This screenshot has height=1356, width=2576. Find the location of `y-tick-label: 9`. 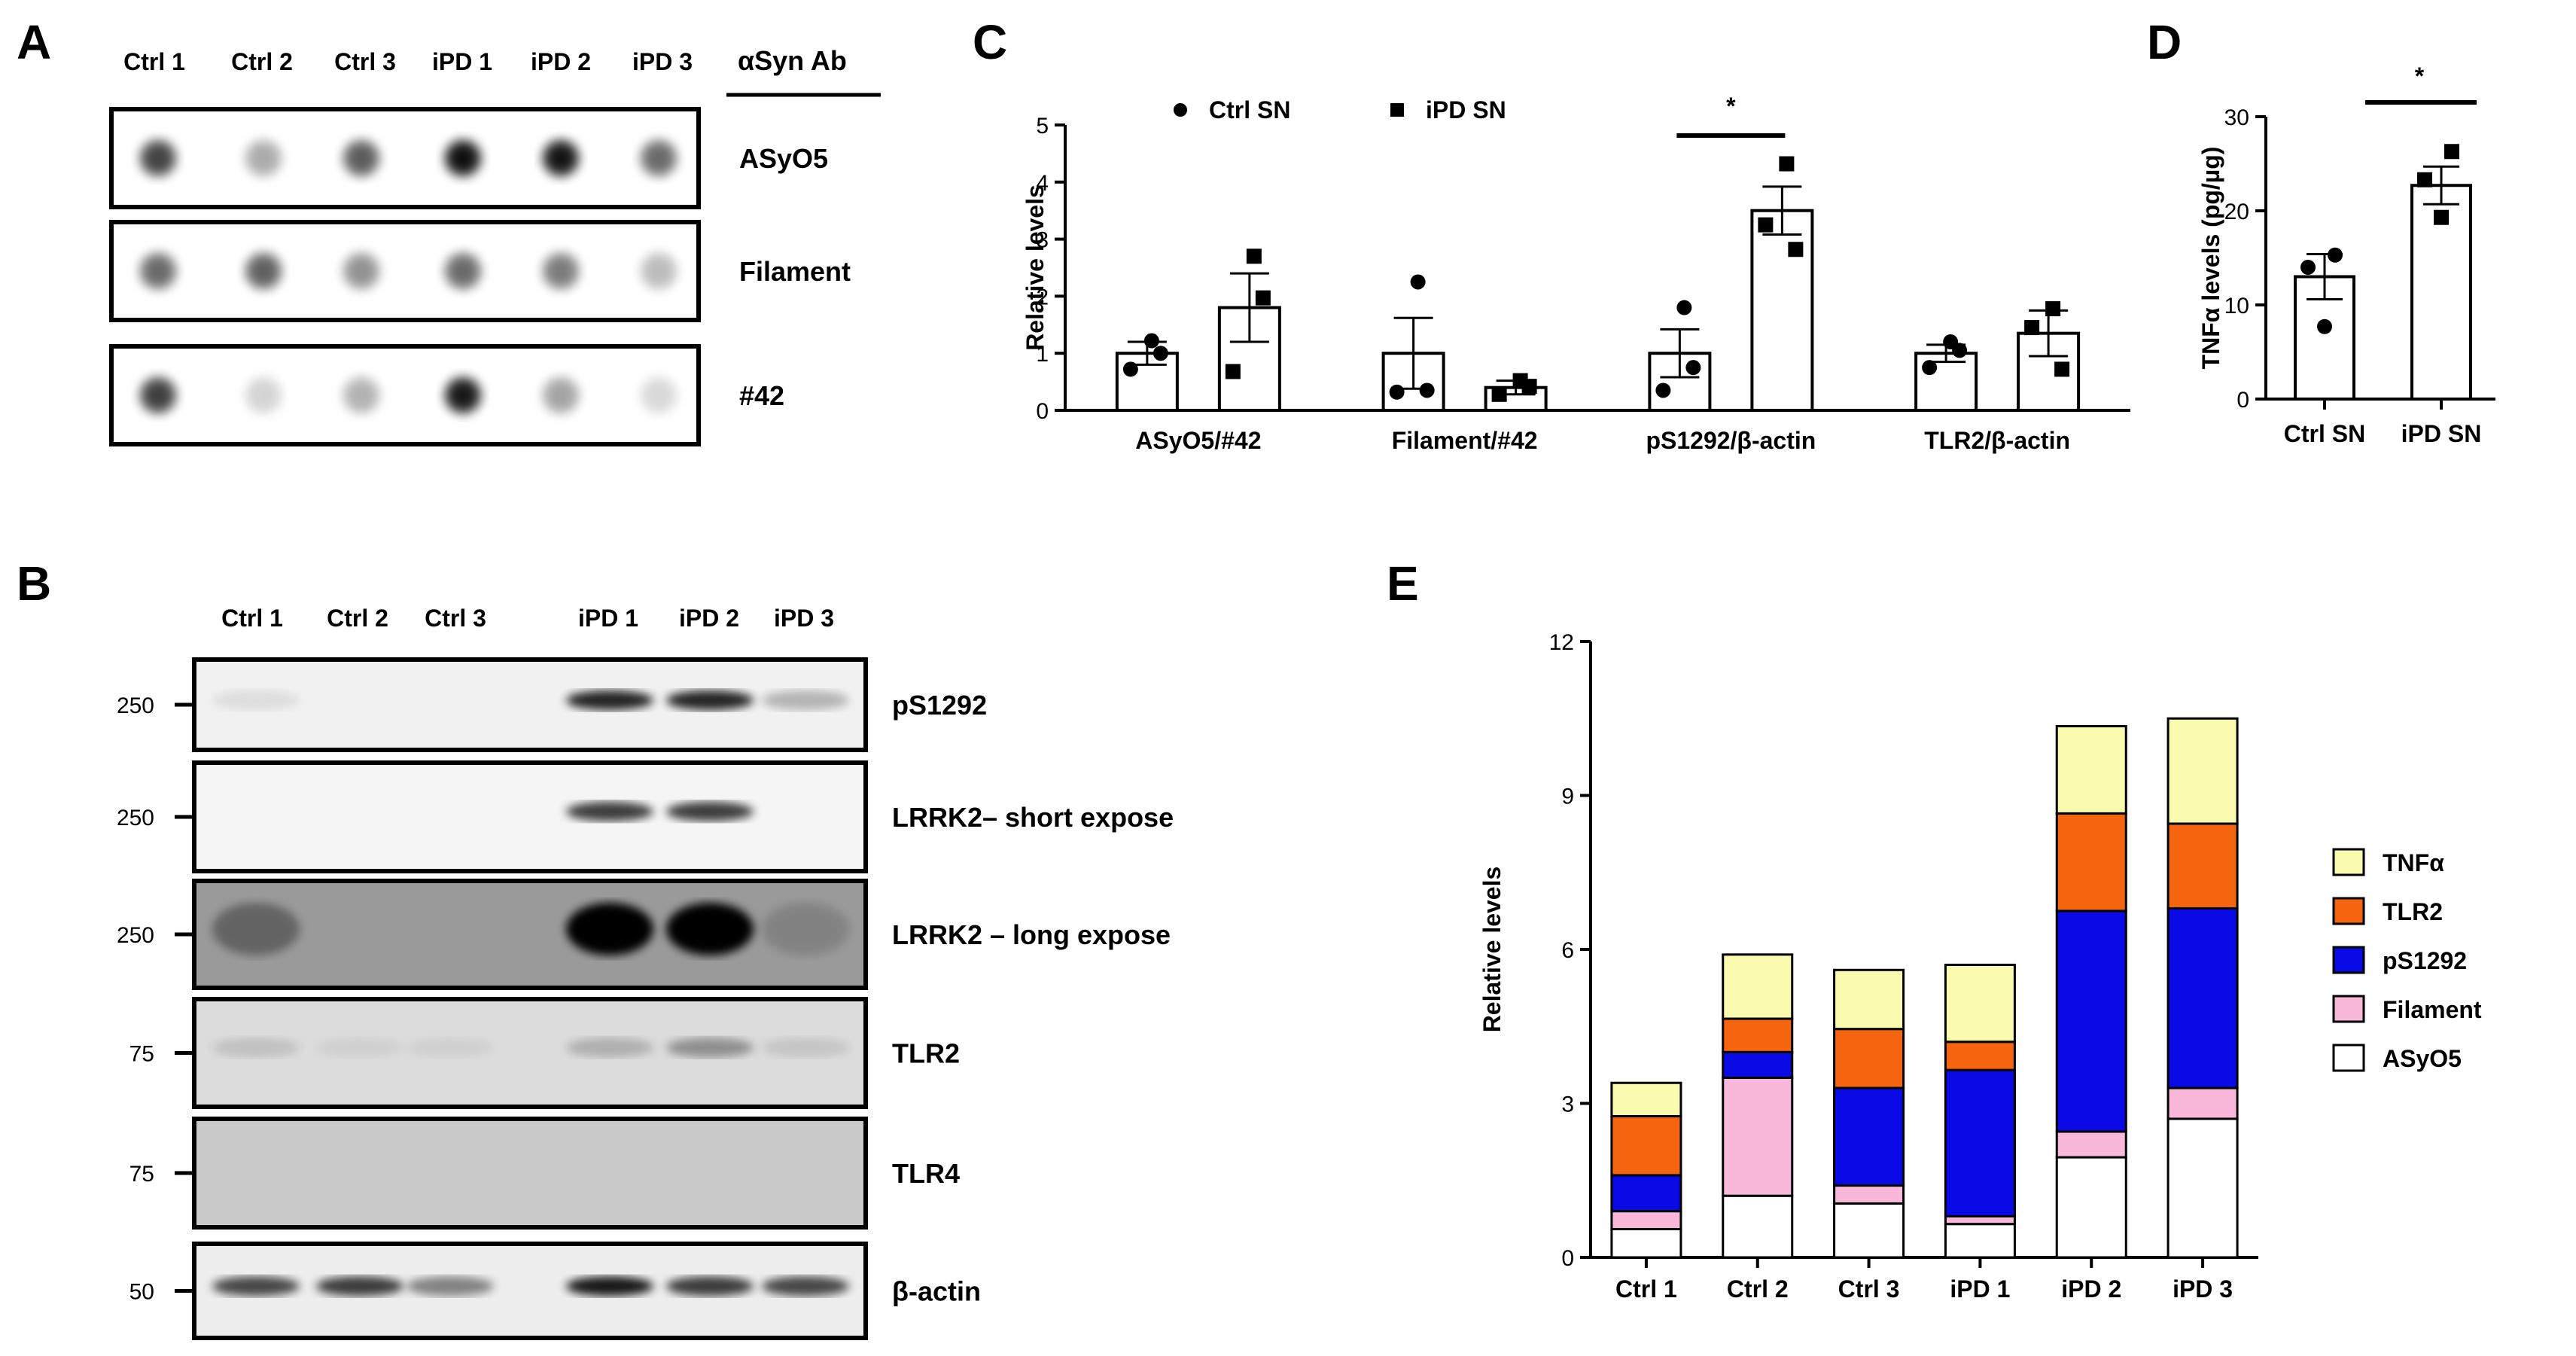

y-tick-label: 9 is located at coordinates (1568, 797).